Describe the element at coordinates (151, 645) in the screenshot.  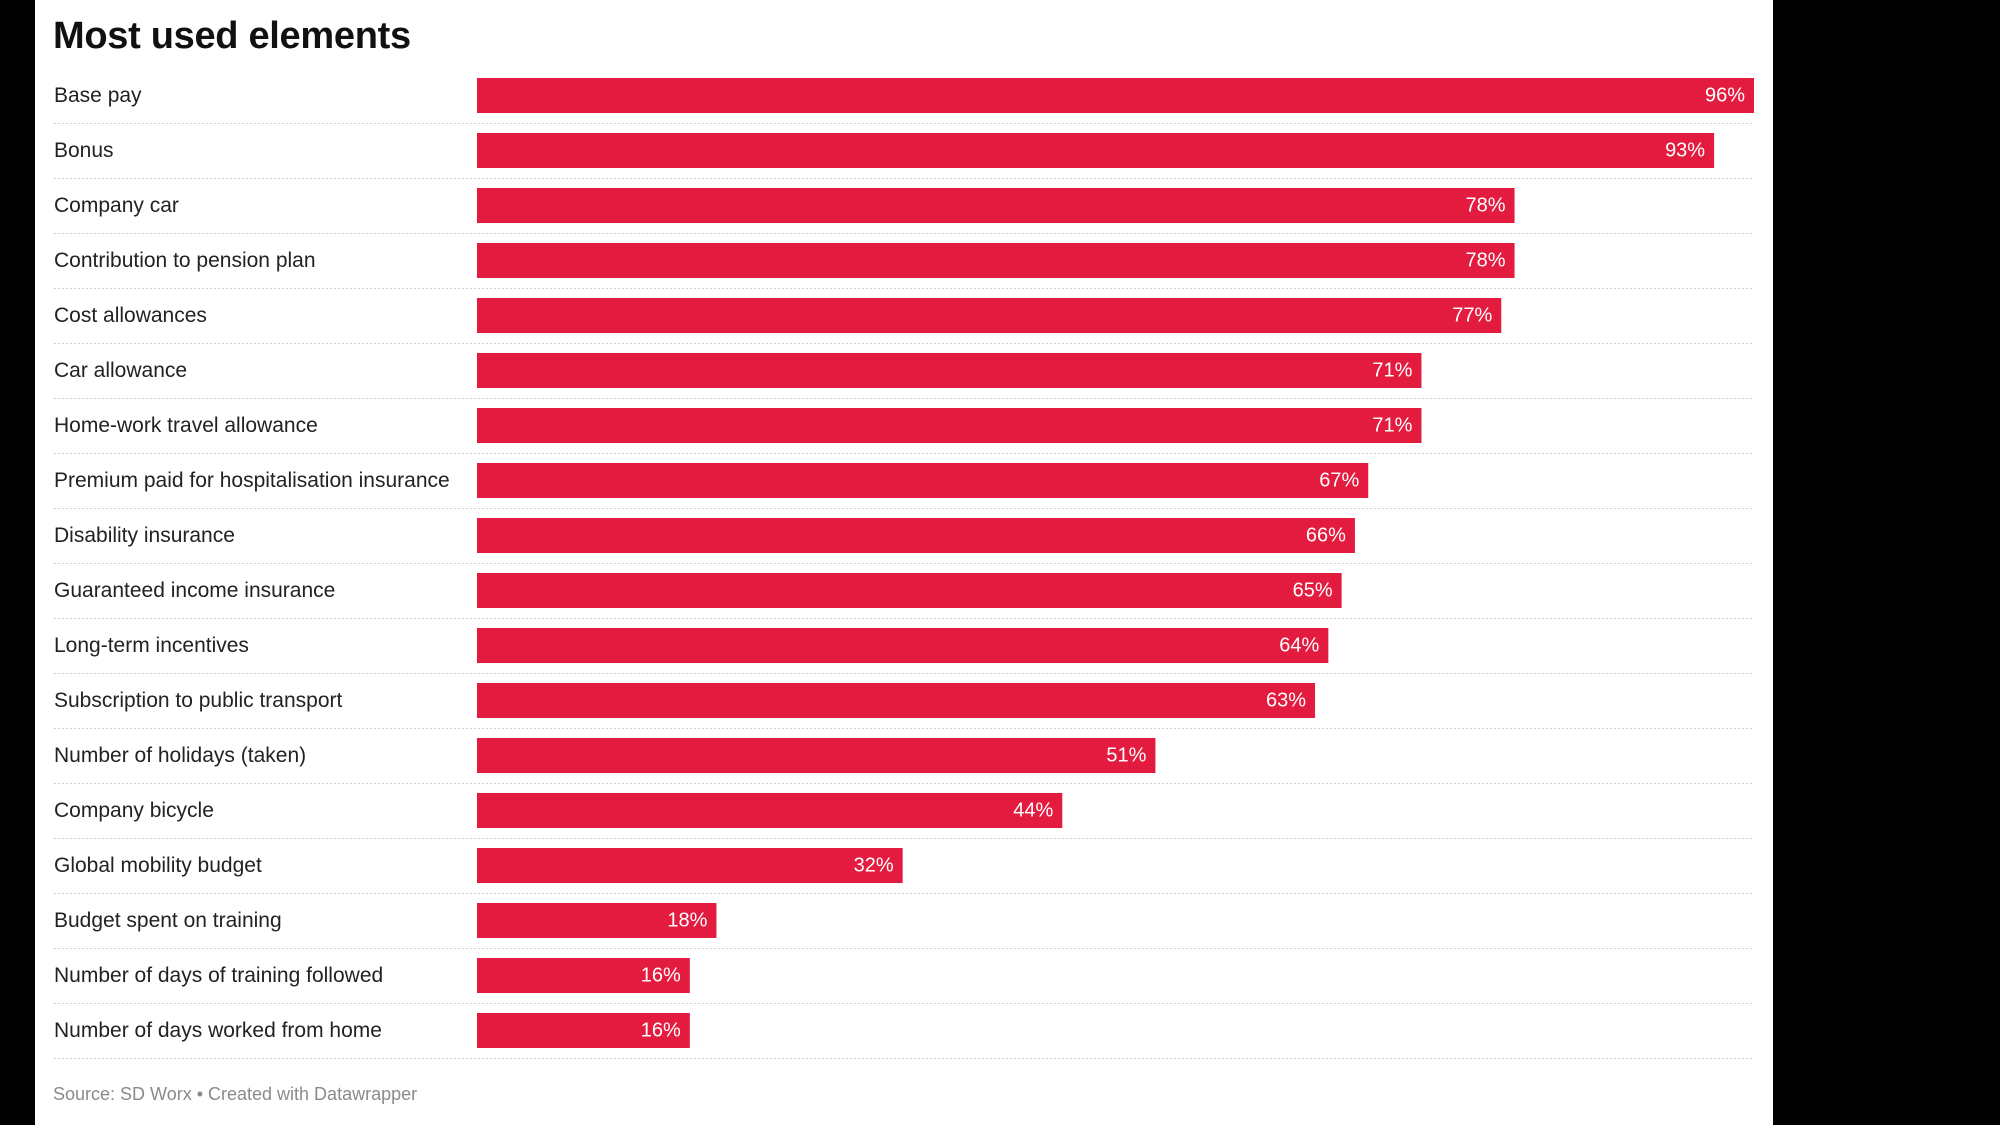
I see `category-label: Long-term incentives` at that location.